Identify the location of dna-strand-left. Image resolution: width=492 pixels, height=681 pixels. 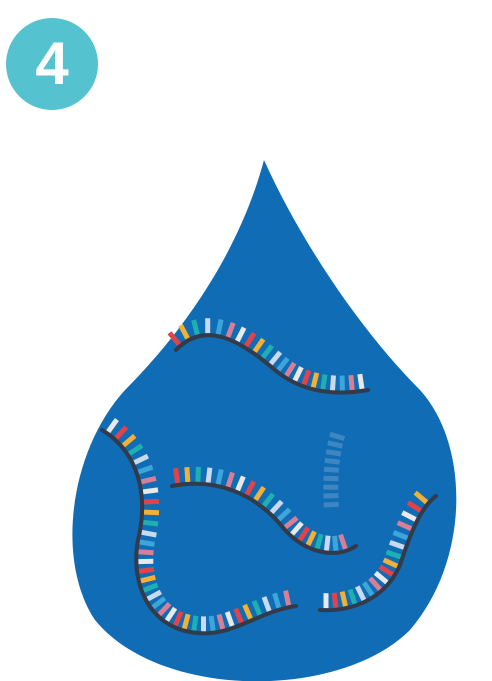
(199, 532).